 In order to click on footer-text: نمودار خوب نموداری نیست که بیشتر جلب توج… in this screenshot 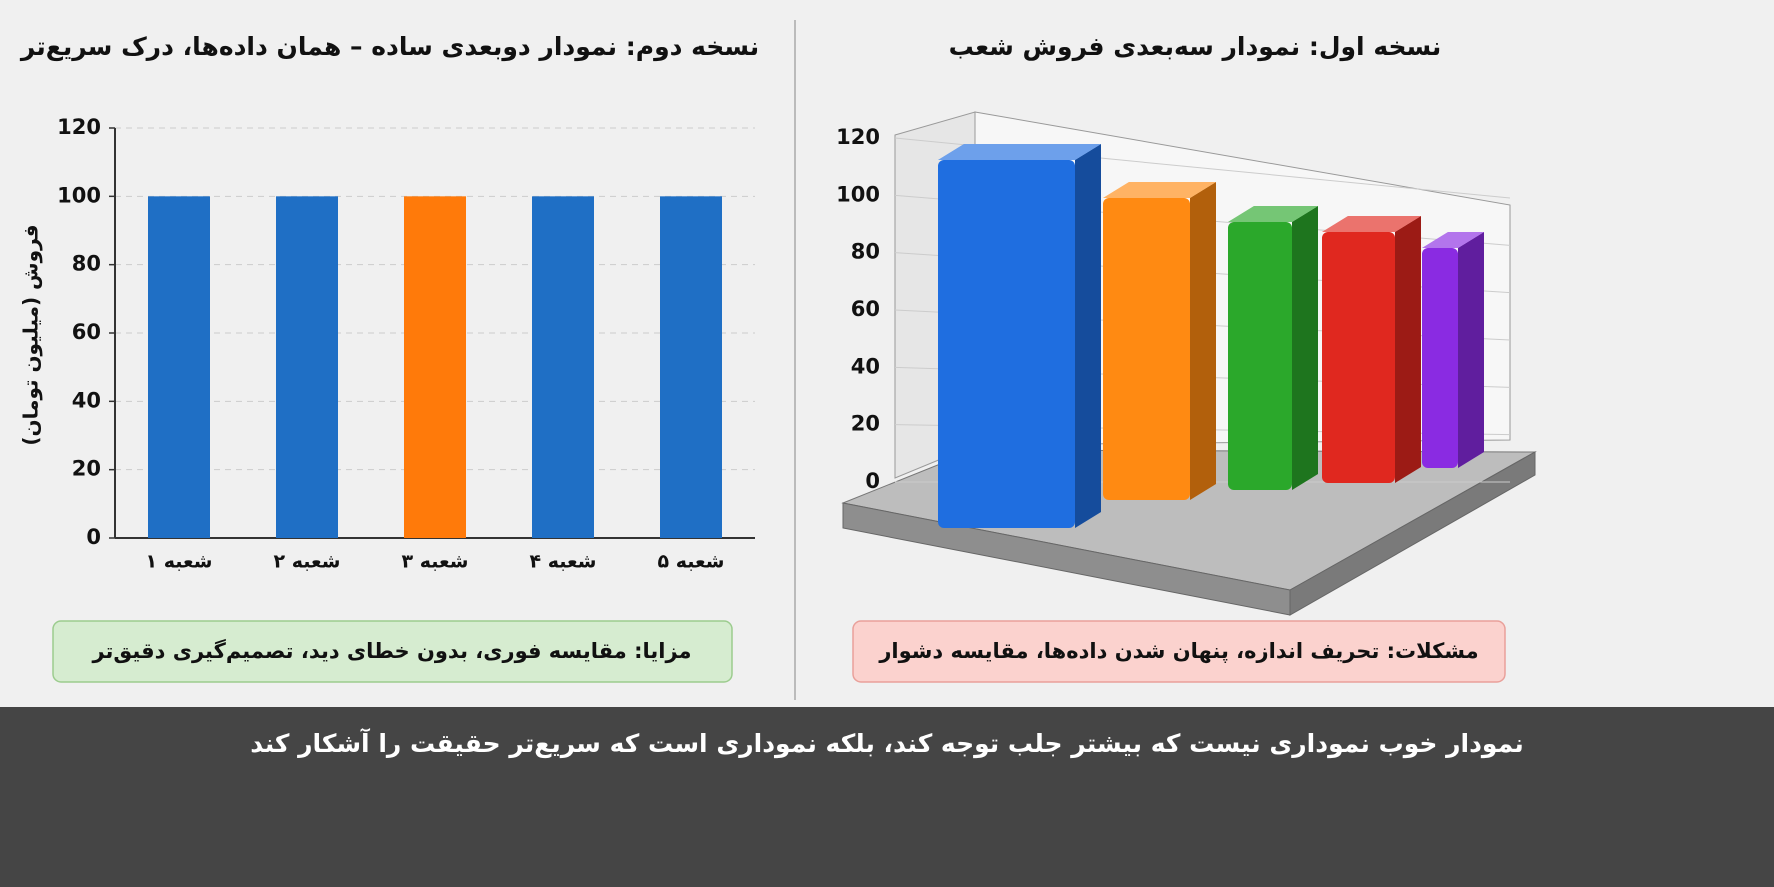, I will do `click(886, 743)`.